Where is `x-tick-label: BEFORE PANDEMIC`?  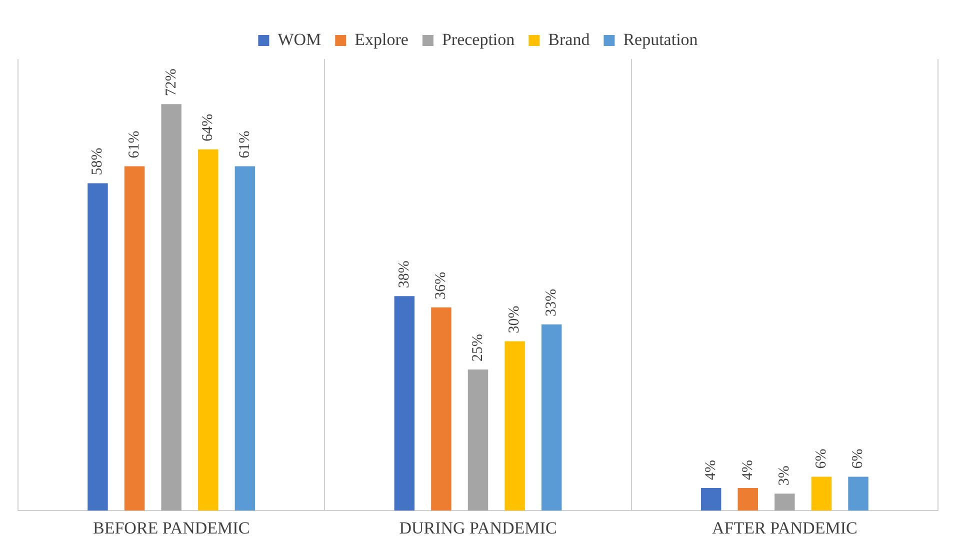 x-tick-label: BEFORE PANDEMIC is located at coordinates (171, 528).